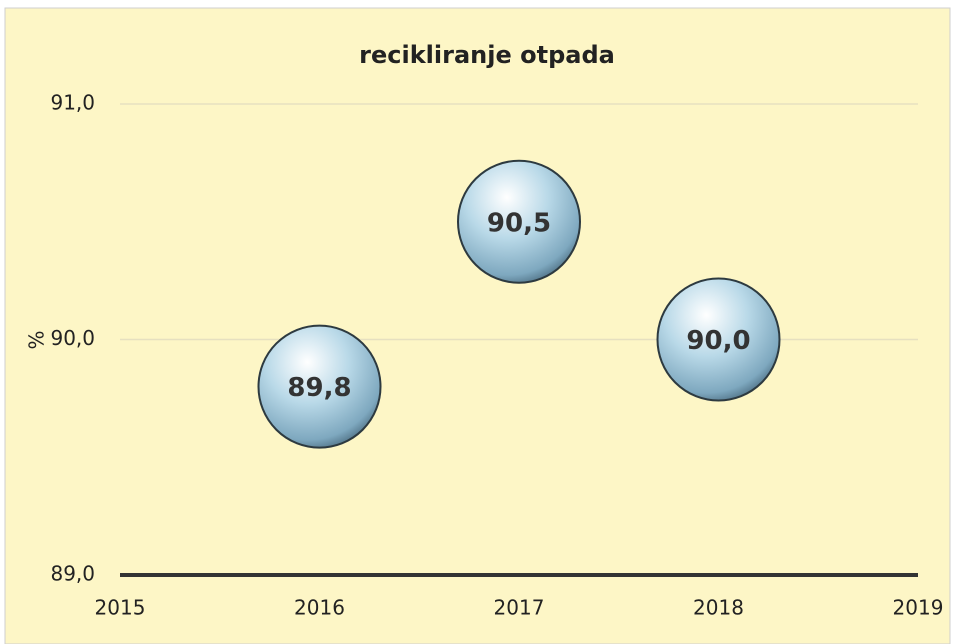 Image resolution: width=953 pixels, height=644 pixels. I want to click on x-tick-label: 2019, so click(918, 608).